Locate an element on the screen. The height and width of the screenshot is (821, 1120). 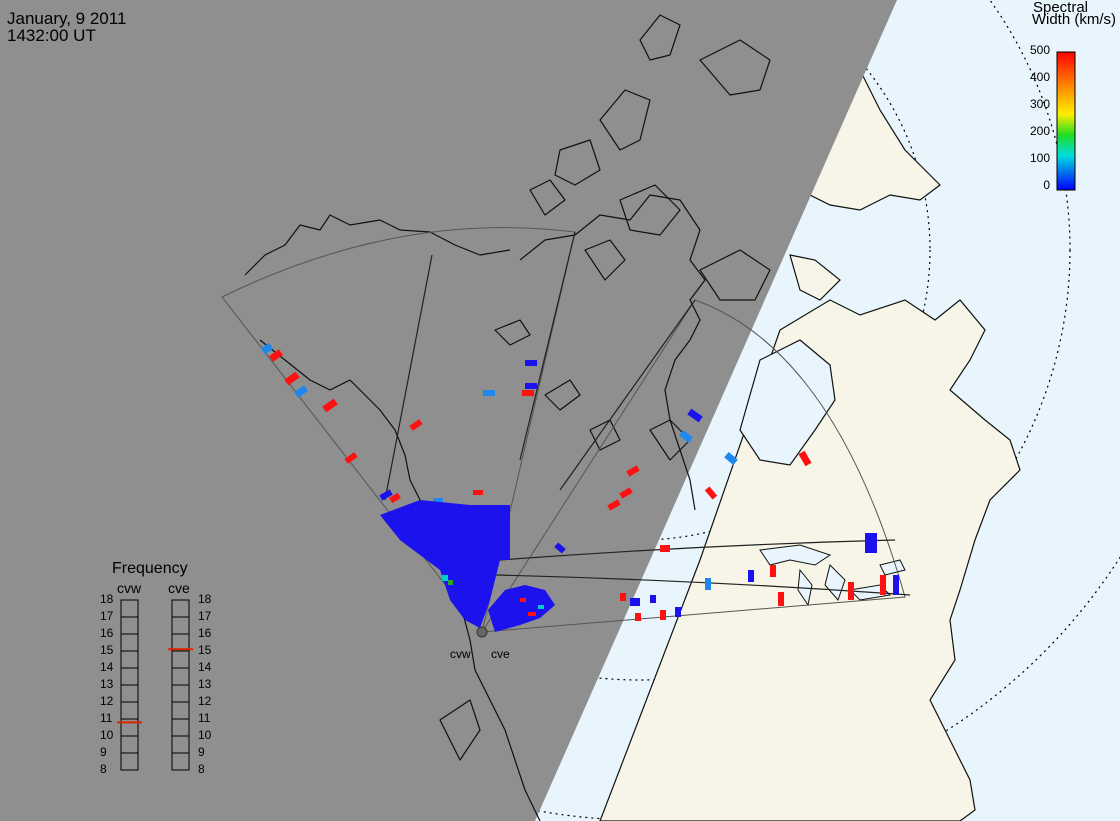
time-label: 1432:00 UT is located at coordinates (51, 35).